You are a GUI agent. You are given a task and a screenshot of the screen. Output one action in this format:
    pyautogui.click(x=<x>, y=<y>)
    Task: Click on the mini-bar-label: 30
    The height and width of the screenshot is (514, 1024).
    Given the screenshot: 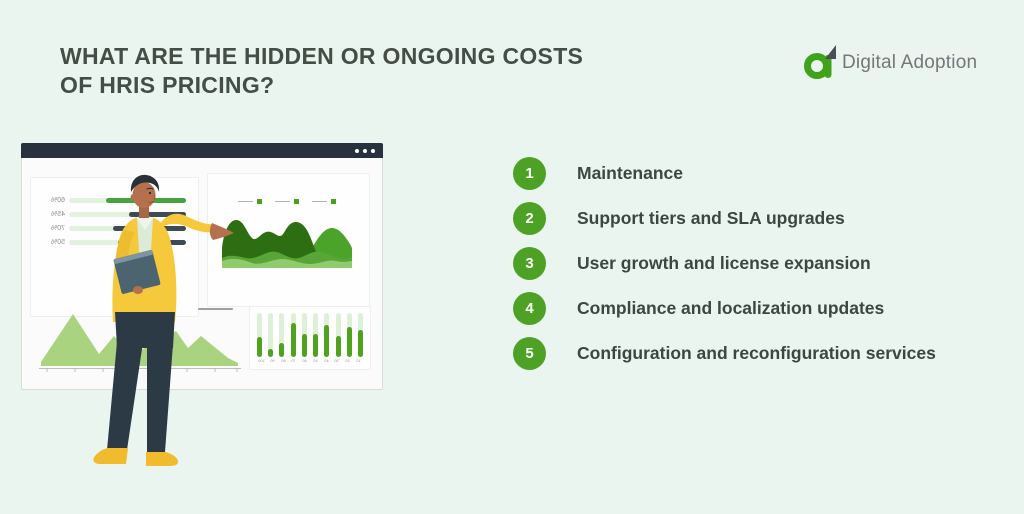 What is the action you would take?
    pyautogui.click(x=337, y=360)
    